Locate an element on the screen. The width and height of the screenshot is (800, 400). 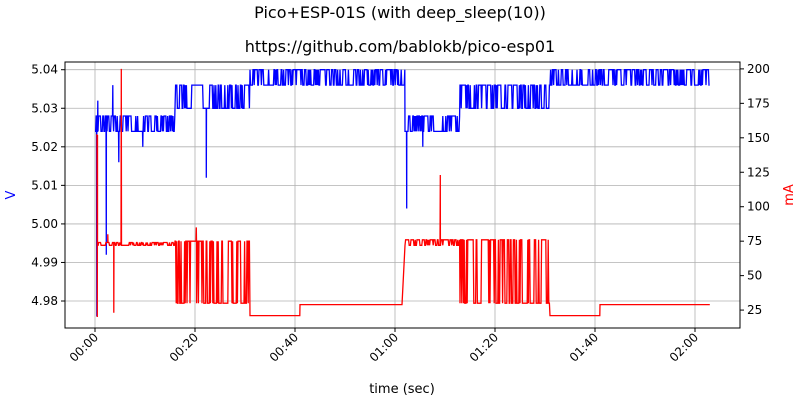
chart-subtitle: https://github.com/bablokb/pico-esp01 is located at coordinates (400, 46).